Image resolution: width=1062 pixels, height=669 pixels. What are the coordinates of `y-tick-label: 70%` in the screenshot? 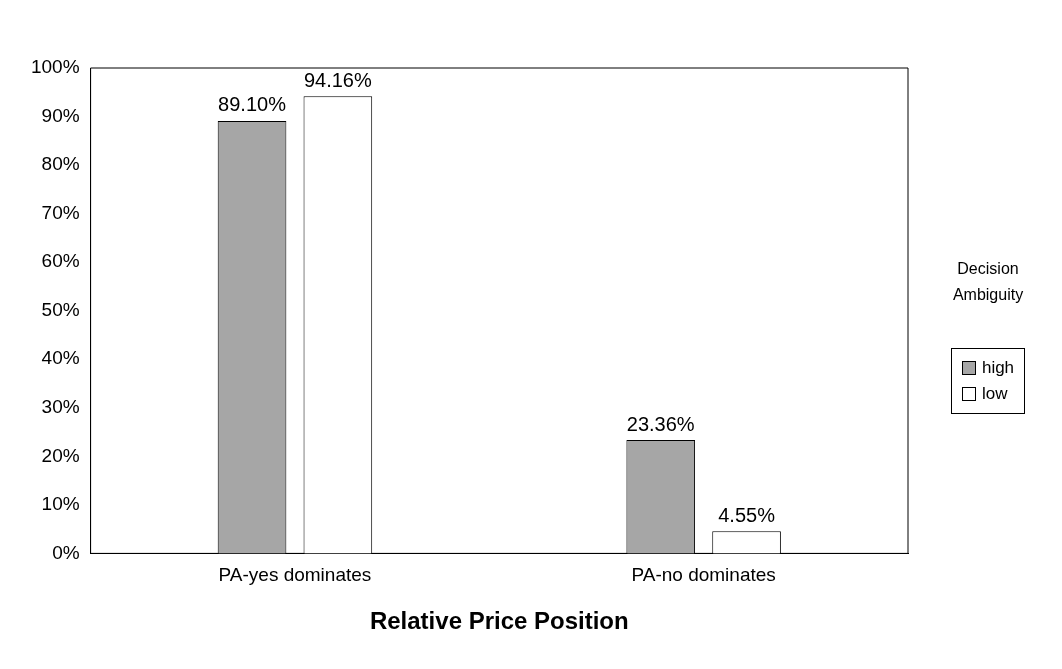 It's located at (60, 212).